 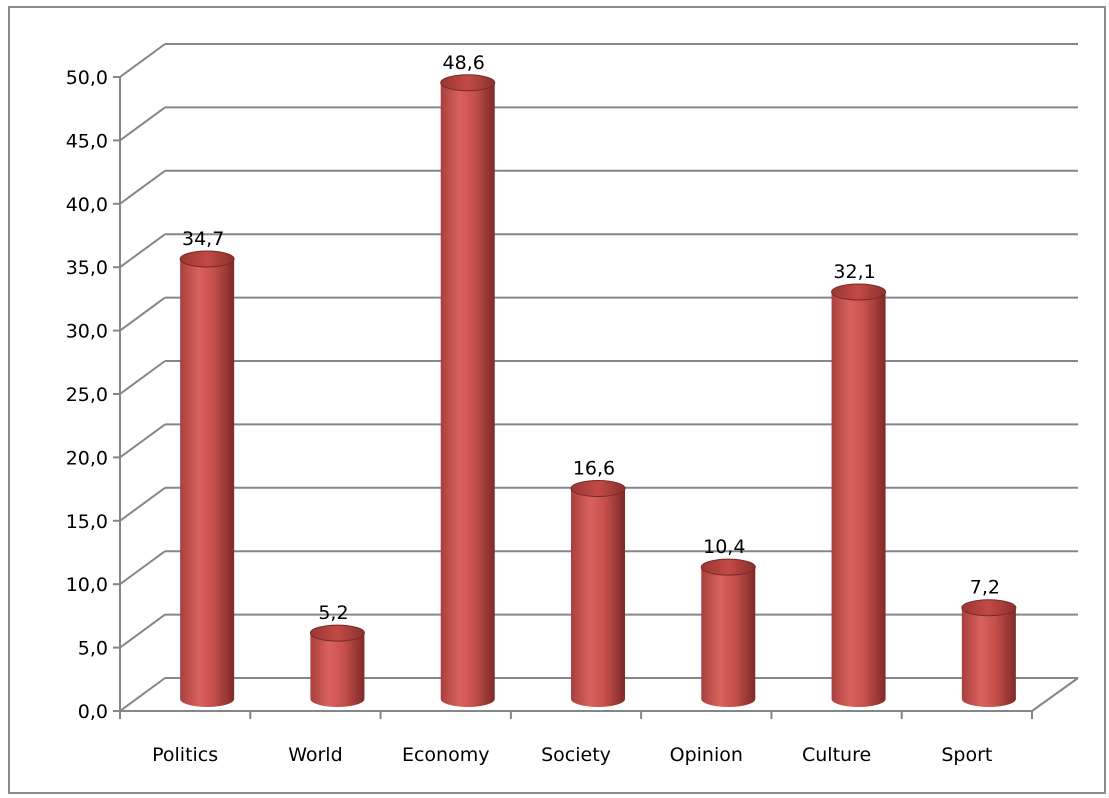 What do you see at coordinates (87, 458) in the screenshot?
I see `y-tick-label: 20,0` at bounding box center [87, 458].